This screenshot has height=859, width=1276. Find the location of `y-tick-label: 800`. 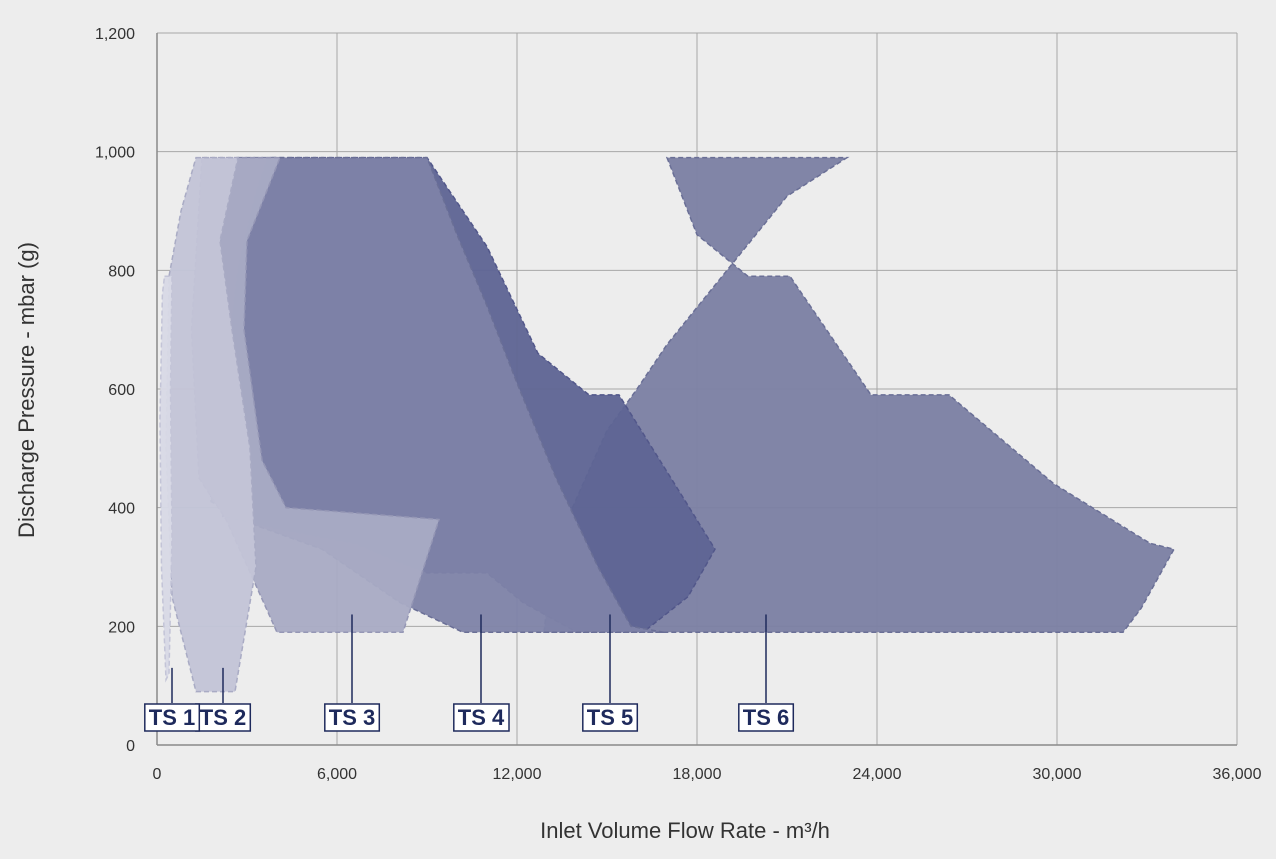

y-tick-label: 800 is located at coordinates (121, 271).